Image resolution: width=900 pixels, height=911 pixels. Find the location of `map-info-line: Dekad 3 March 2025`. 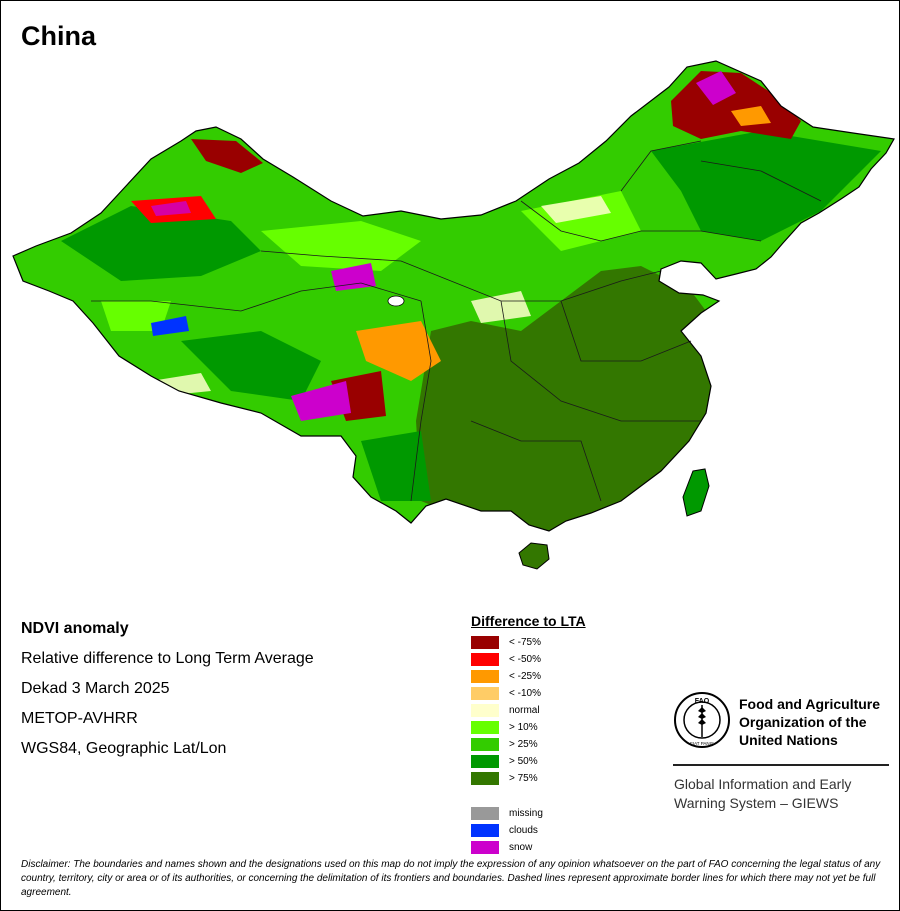

map-info-line: Dekad 3 March 2025 is located at coordinates (95, 688).